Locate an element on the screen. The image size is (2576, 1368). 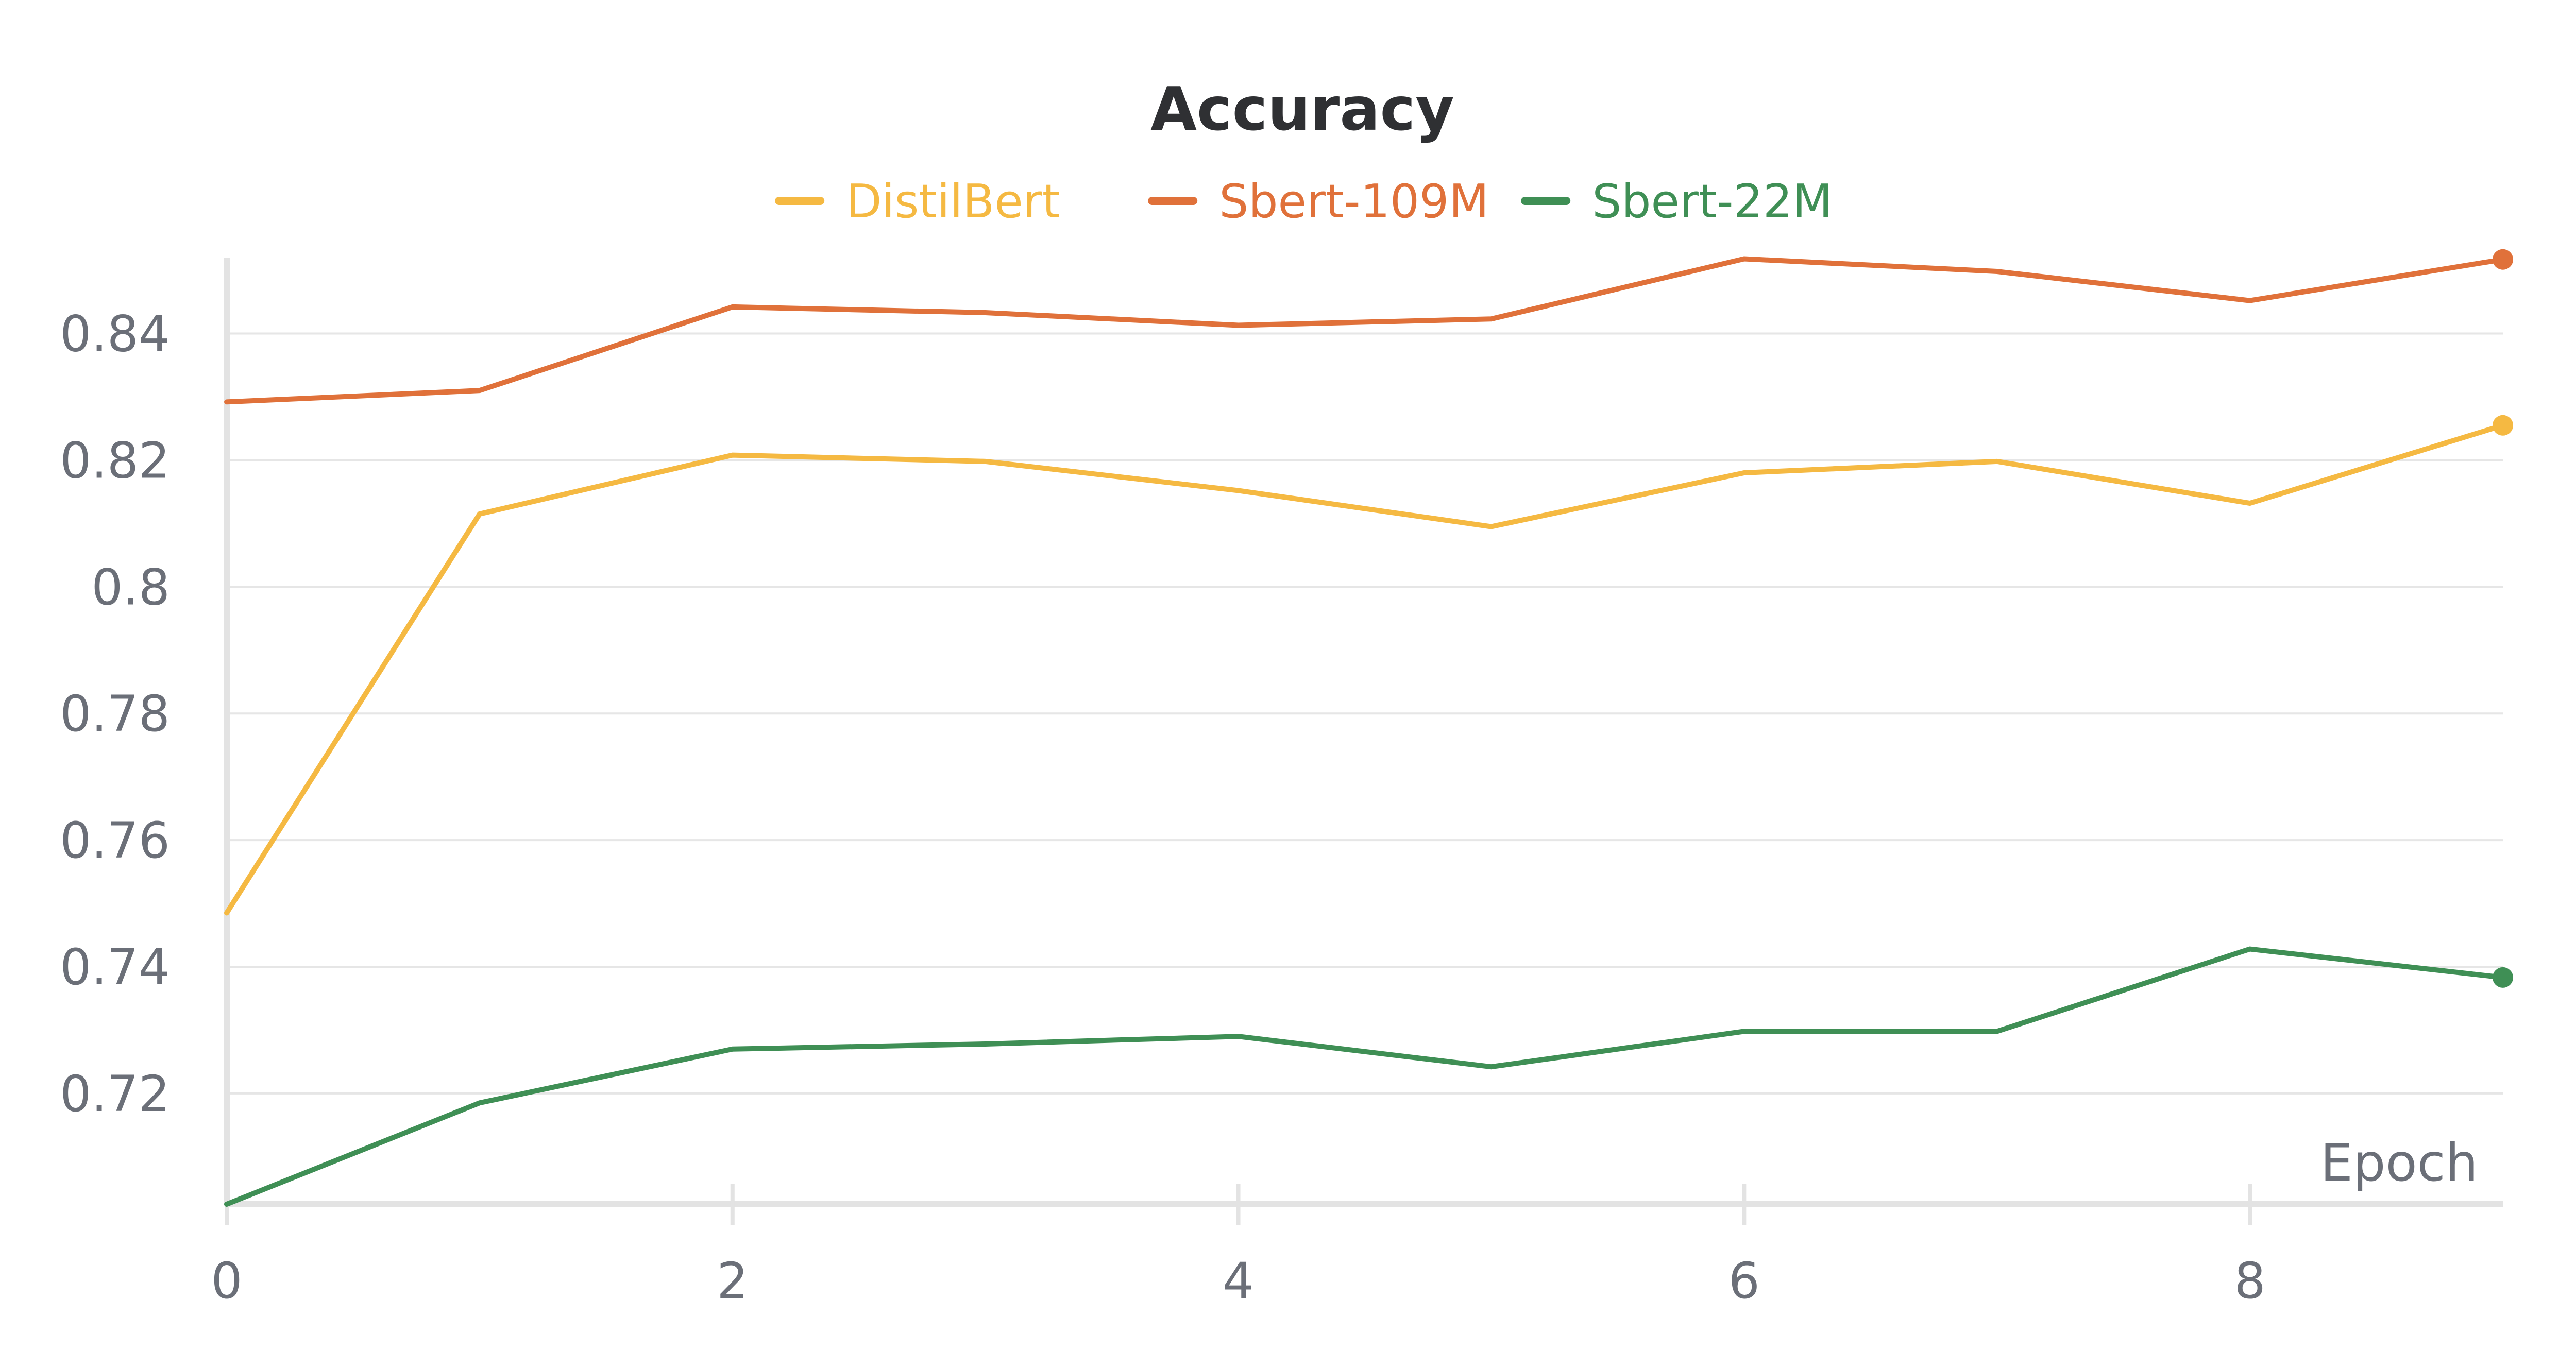
series-end-markers is located at coordinates (2503, 618).